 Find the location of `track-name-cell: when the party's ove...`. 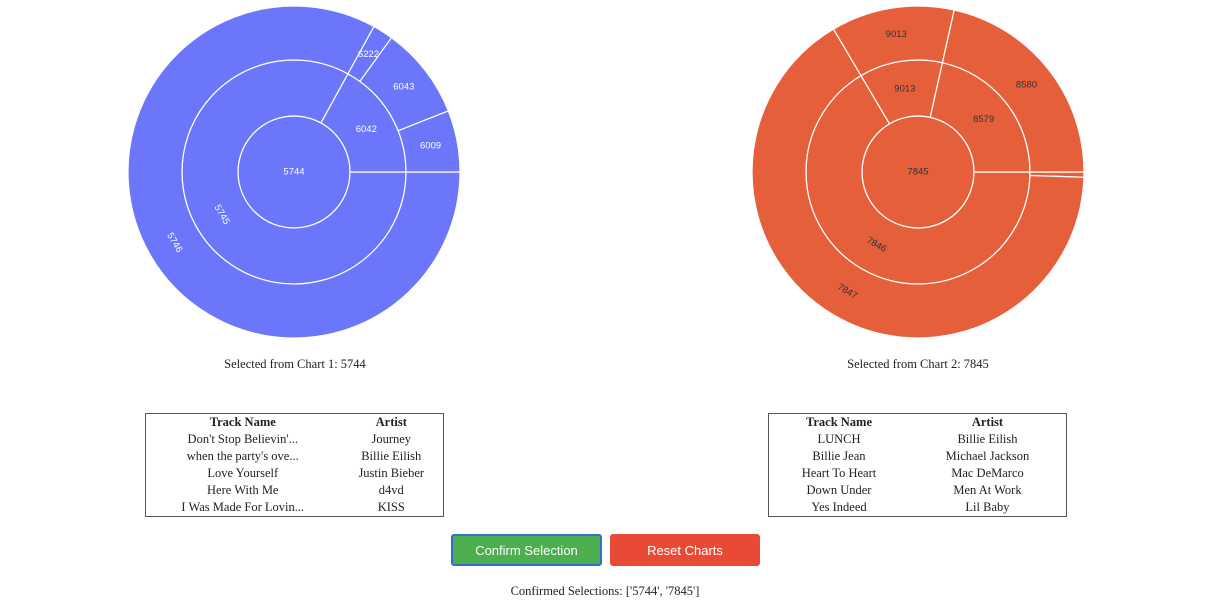

track-name-cell: when the party's ove... is located at coordinates (242, 456).